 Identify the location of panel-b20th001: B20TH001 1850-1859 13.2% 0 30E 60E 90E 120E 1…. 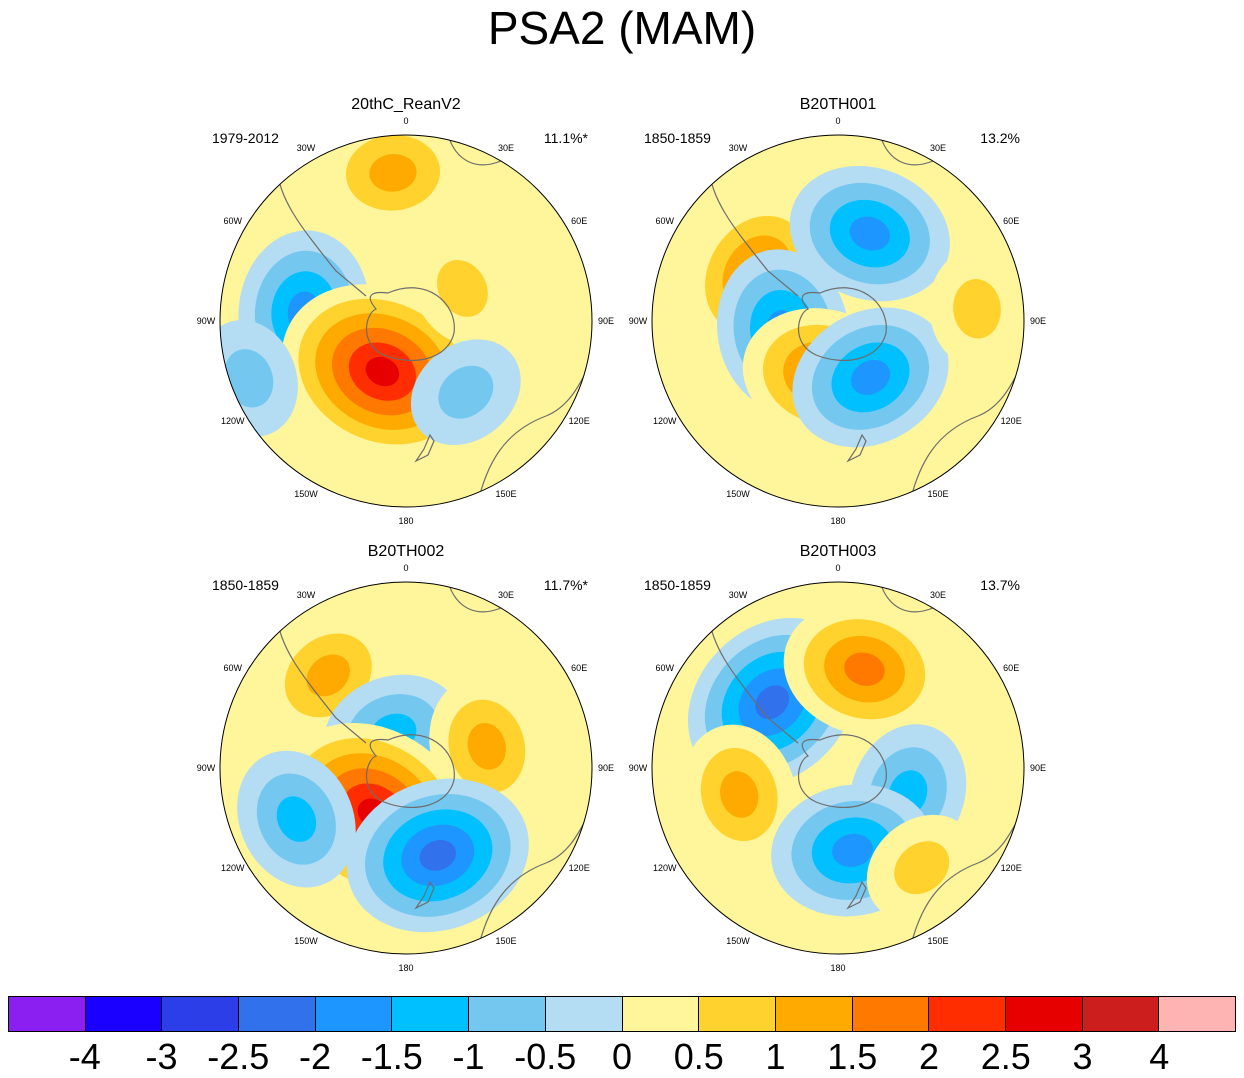
(838, 311).